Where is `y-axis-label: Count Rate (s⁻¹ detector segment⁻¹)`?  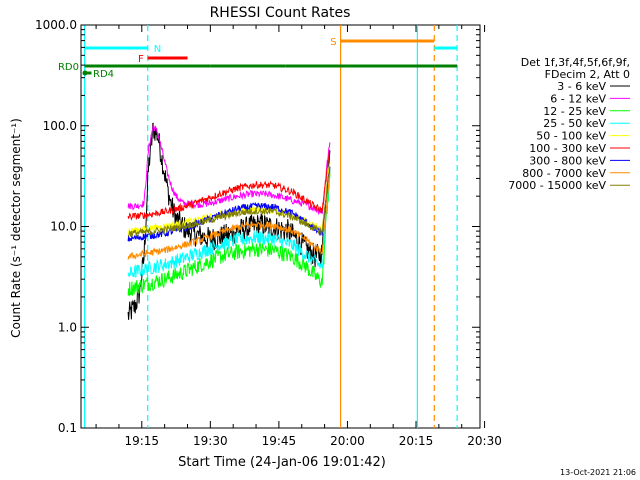 y-axis-label: Count Rate (s⁻¹ detector segment⁻¹) is located at coordinates (16, 228).